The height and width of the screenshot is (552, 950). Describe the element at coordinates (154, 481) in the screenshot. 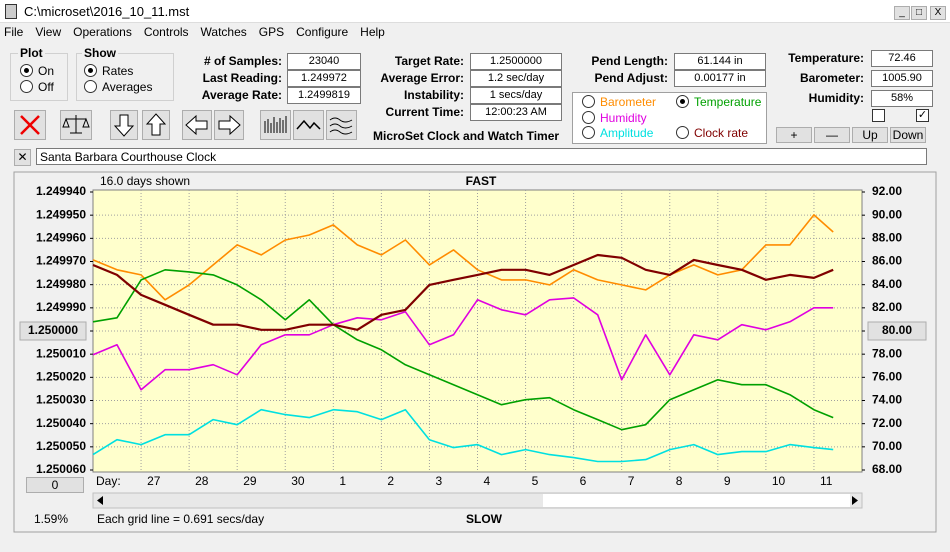

I see `x-tick-label: 27` at that location.